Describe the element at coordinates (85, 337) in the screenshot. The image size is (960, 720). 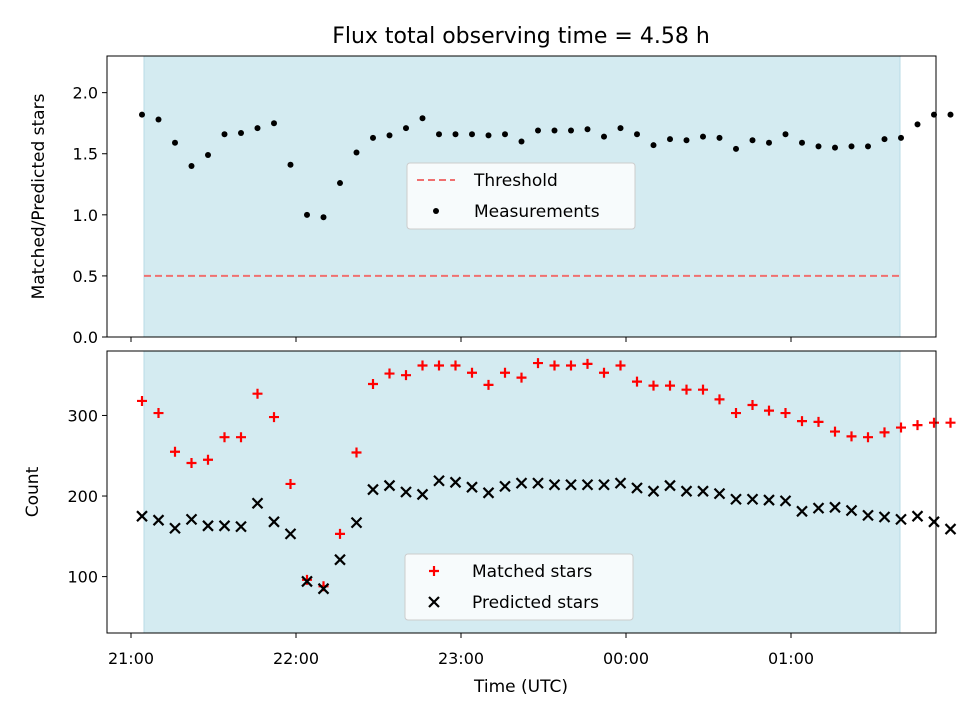
I see `y-tick-label: 0.0` at that location.